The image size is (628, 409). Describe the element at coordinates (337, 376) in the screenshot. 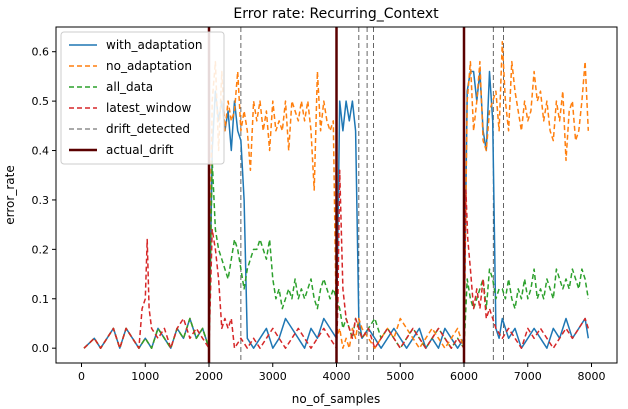

I see `x-tick-label: 4000` at that location.